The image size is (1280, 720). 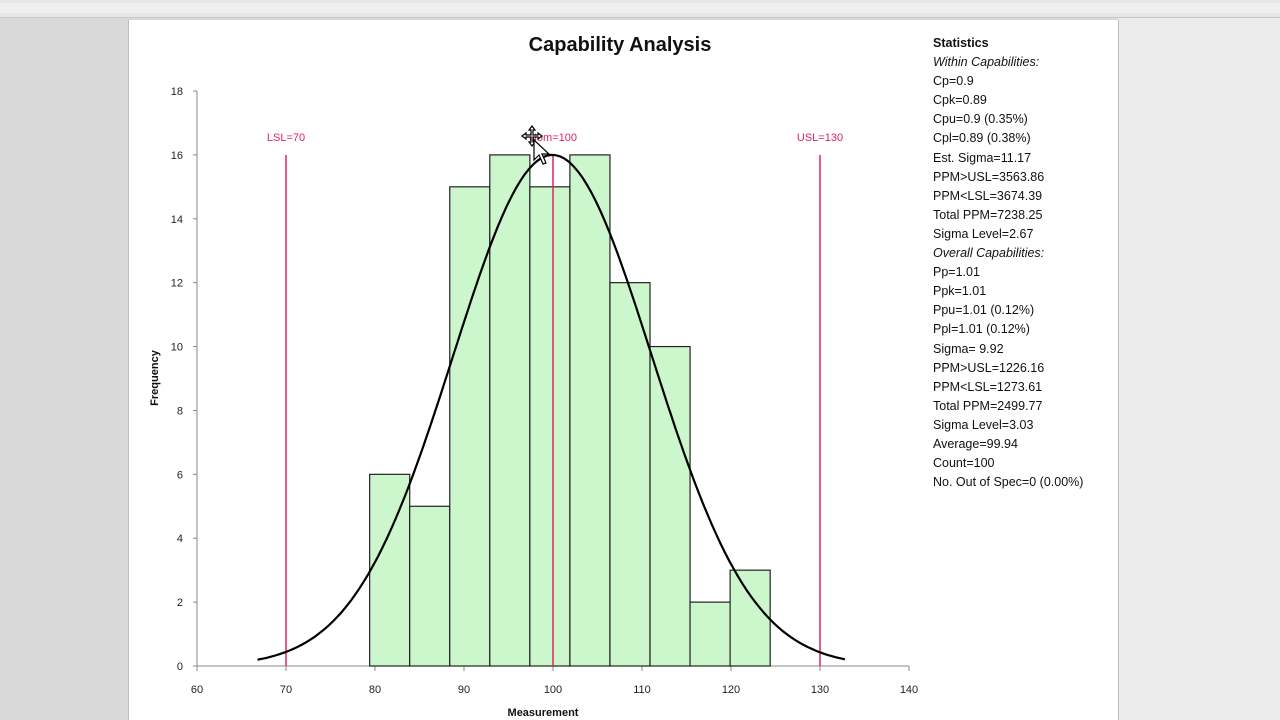 What do you see at coordinates (1008, 196) in the screenshot?
I see `stat-line: PPM<LSL=3674.39` at bounding box center [1008, 196].